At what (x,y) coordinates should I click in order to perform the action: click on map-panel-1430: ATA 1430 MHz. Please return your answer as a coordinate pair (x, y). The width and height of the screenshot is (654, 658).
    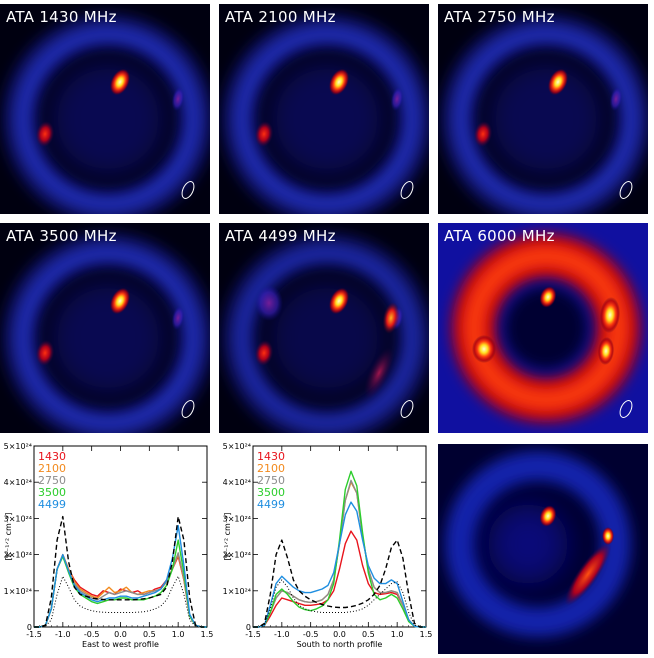
    Looking at the image, I should click on (105, 109).